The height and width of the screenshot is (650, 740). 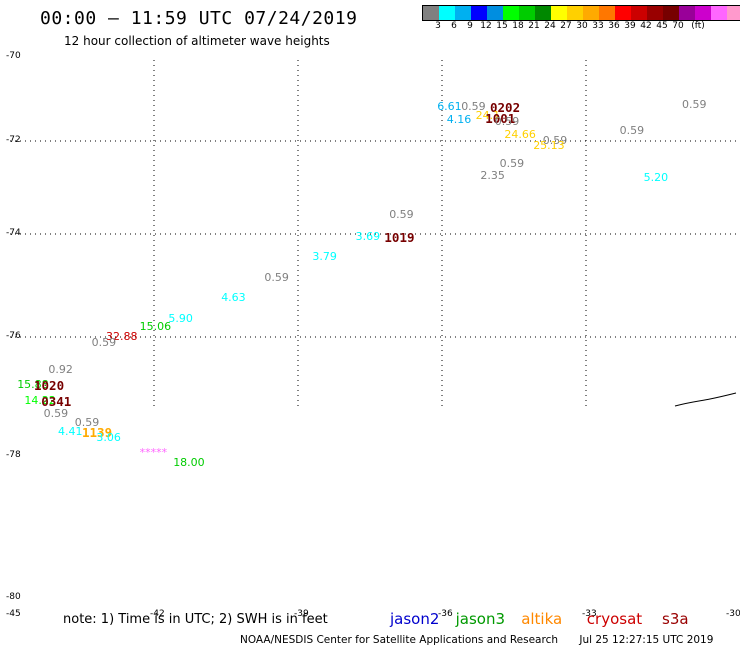 I want to click on wave-height-label: 3.06, so click(x=108, y=438).